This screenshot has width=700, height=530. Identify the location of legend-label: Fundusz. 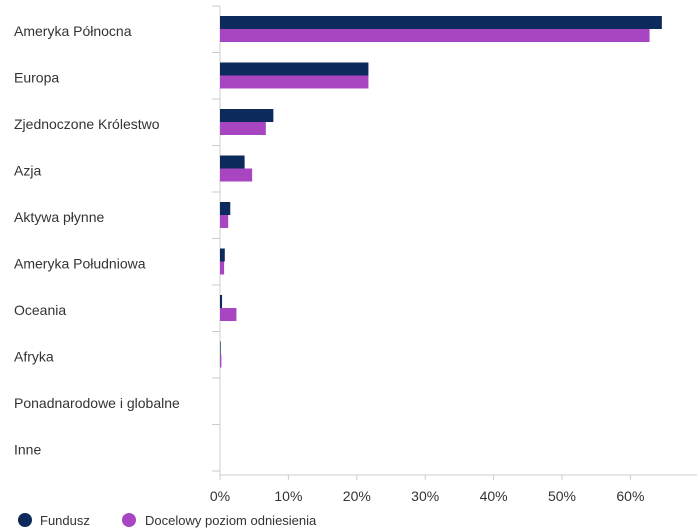
(65, 520).